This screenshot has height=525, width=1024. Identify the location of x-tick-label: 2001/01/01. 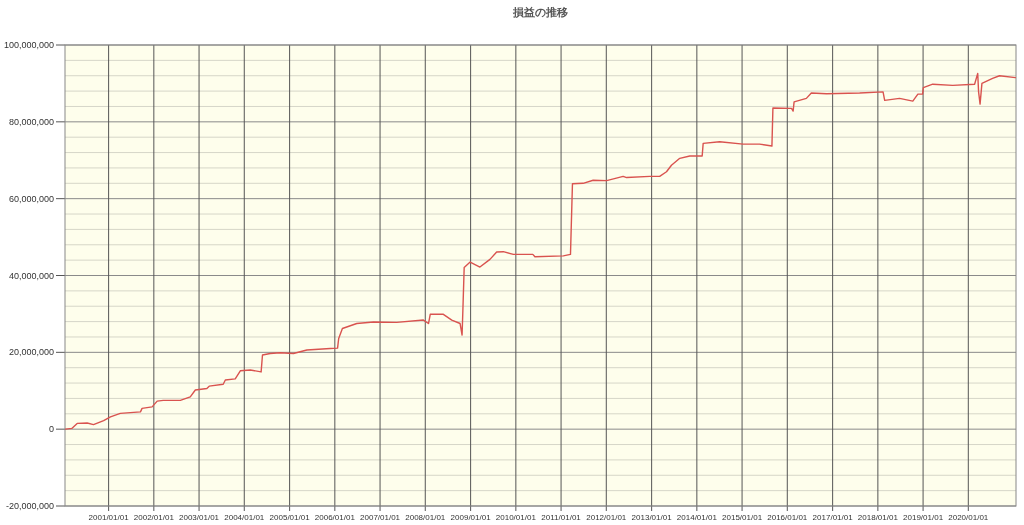
(109, 517).